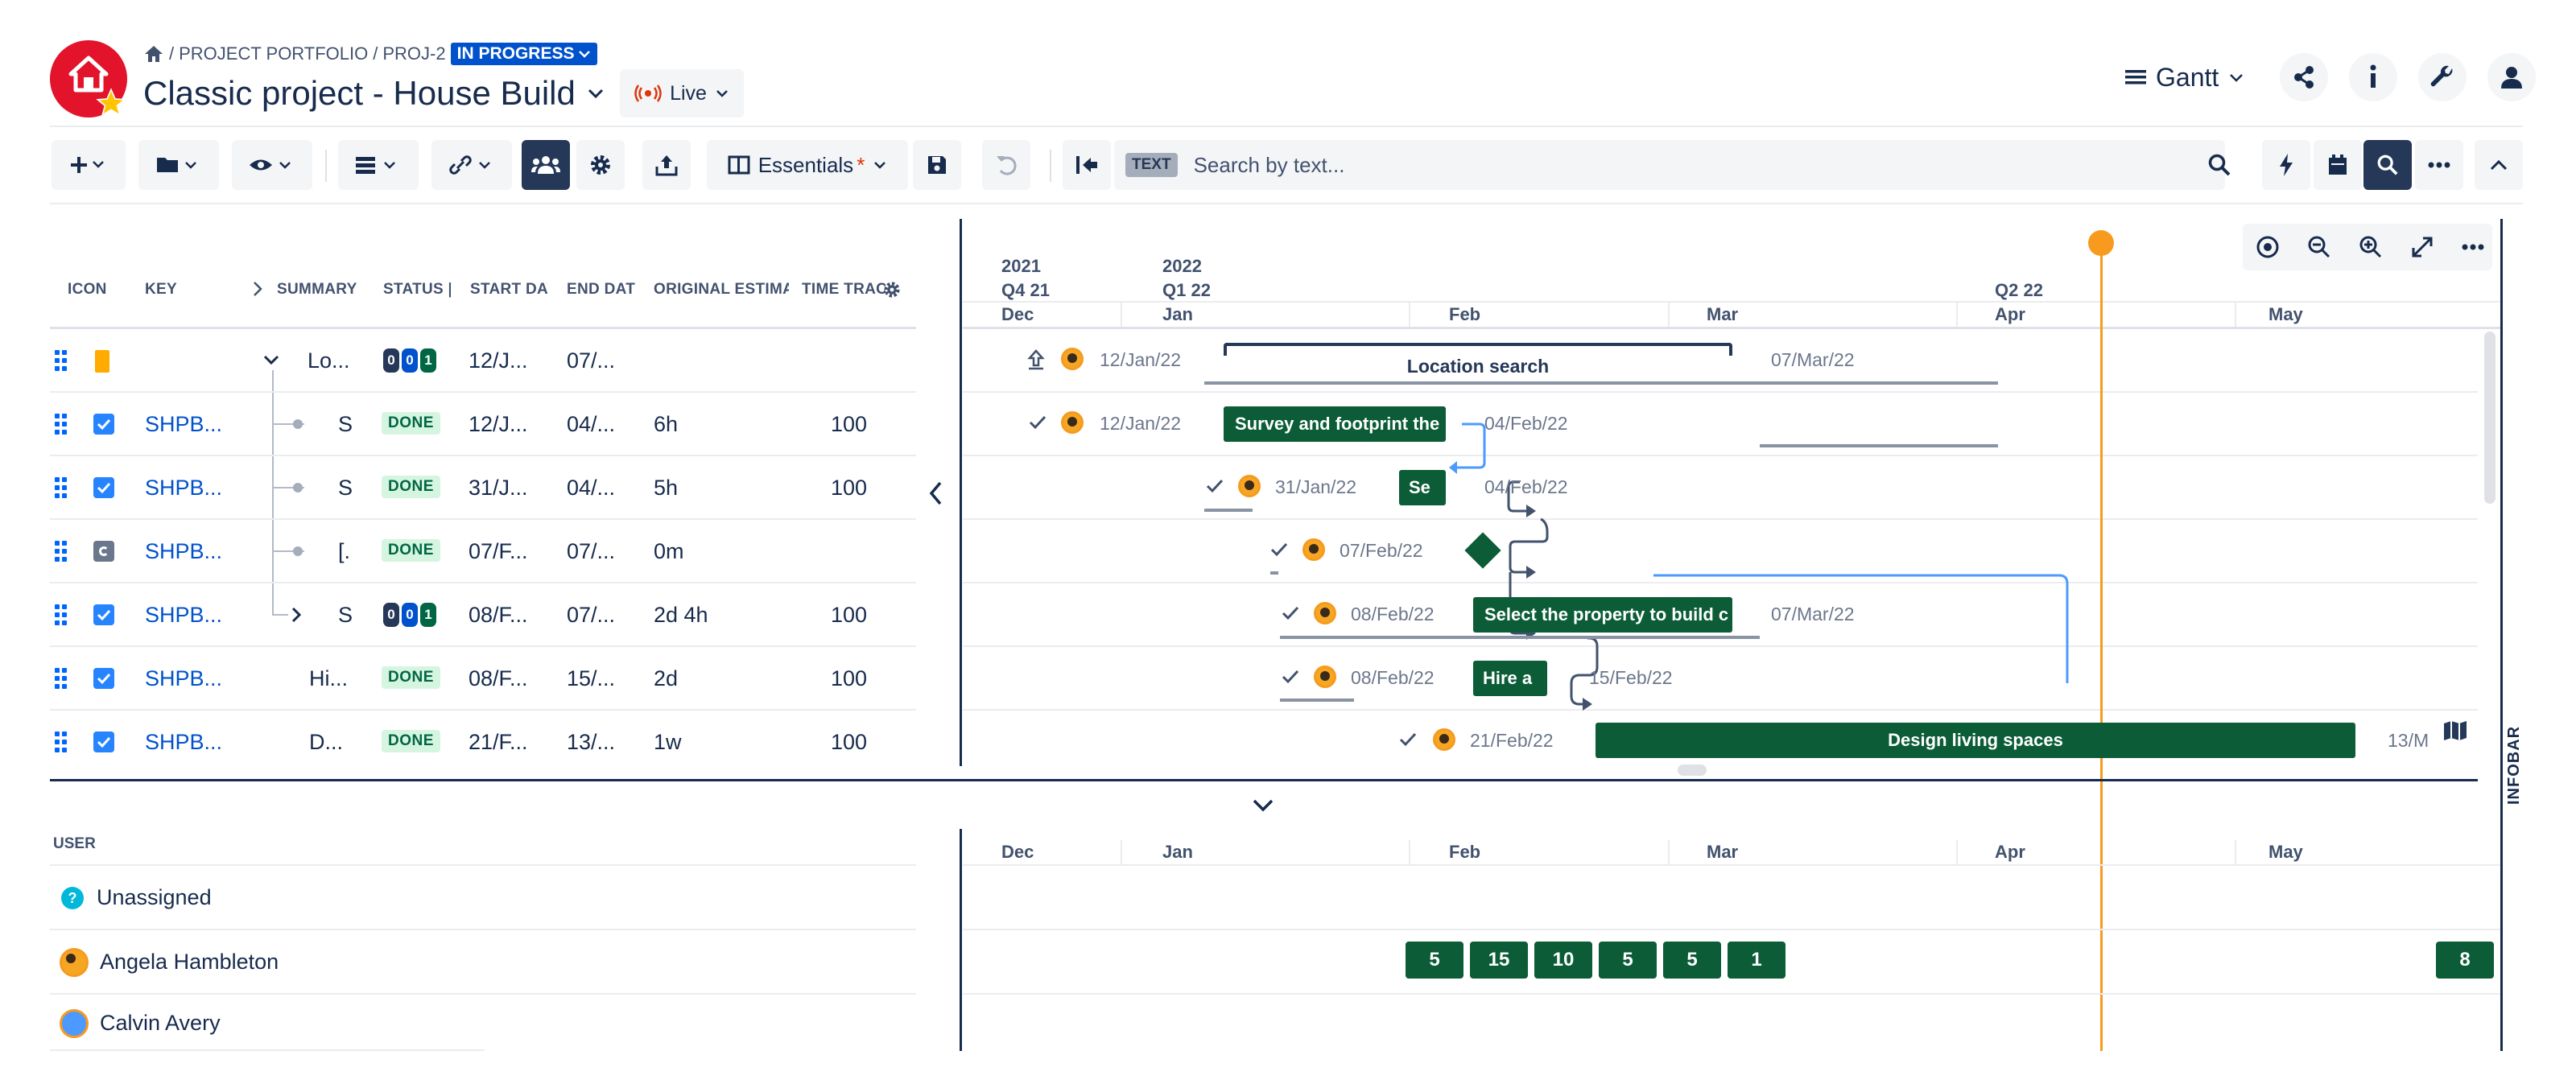 The width and height of the screenshot is (2576, 1088). I want to click on zoom-in-icon, so click(2371, 247).